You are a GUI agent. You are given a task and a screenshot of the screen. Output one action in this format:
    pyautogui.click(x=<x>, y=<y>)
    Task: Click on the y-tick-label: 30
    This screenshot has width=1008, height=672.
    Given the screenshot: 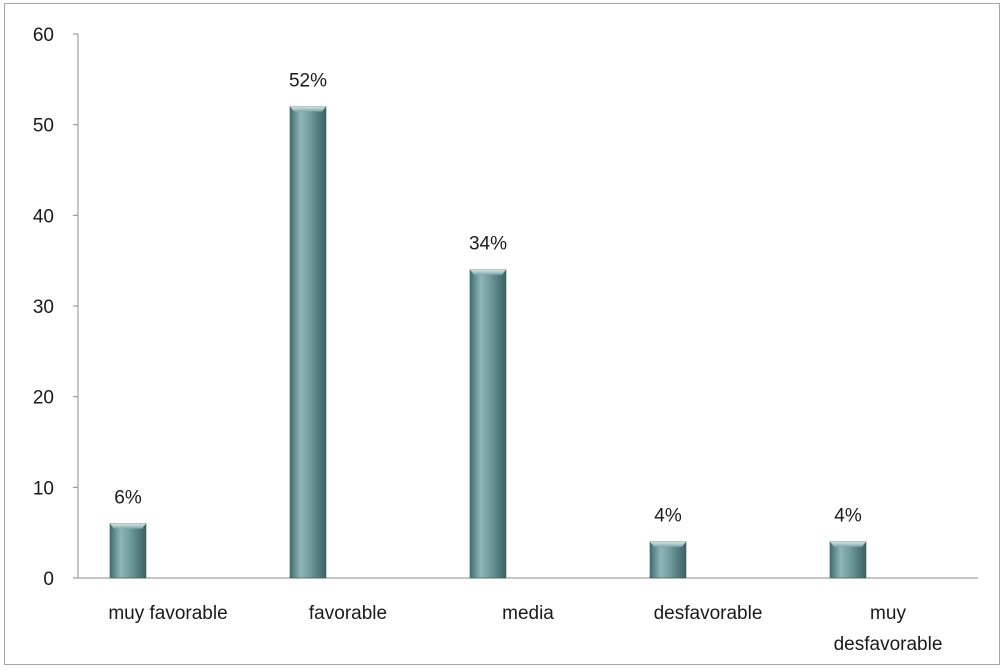 What is the action you would take?
    pyautogui.click(x=43, y=307)
    